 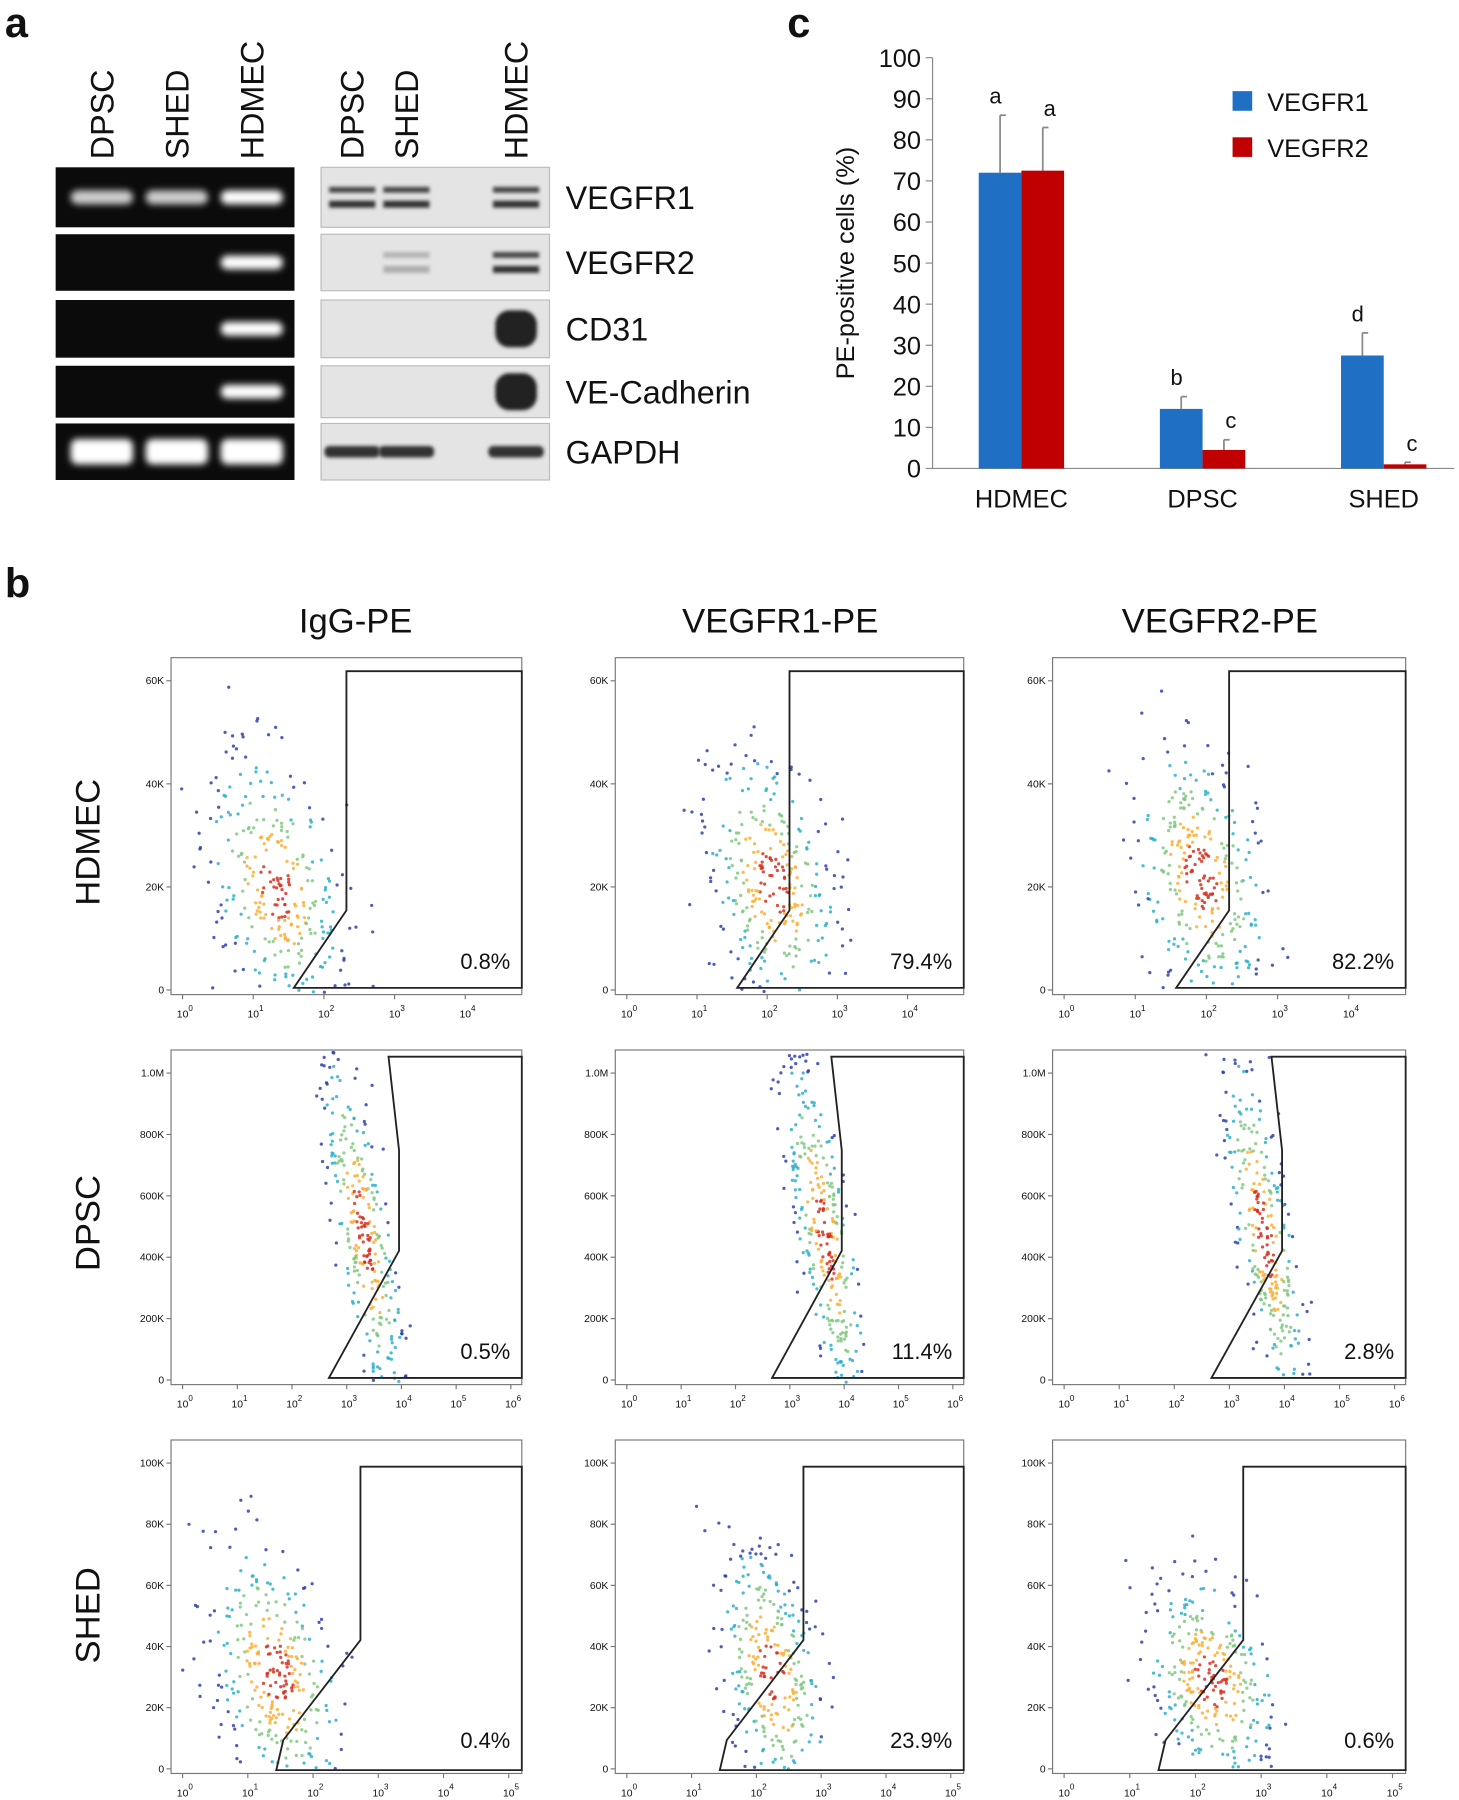 What do you see at coordinates (1036, 784) in the screenshot?
I see `y-tick-label: 40K` at bounding box center [1036, 784].